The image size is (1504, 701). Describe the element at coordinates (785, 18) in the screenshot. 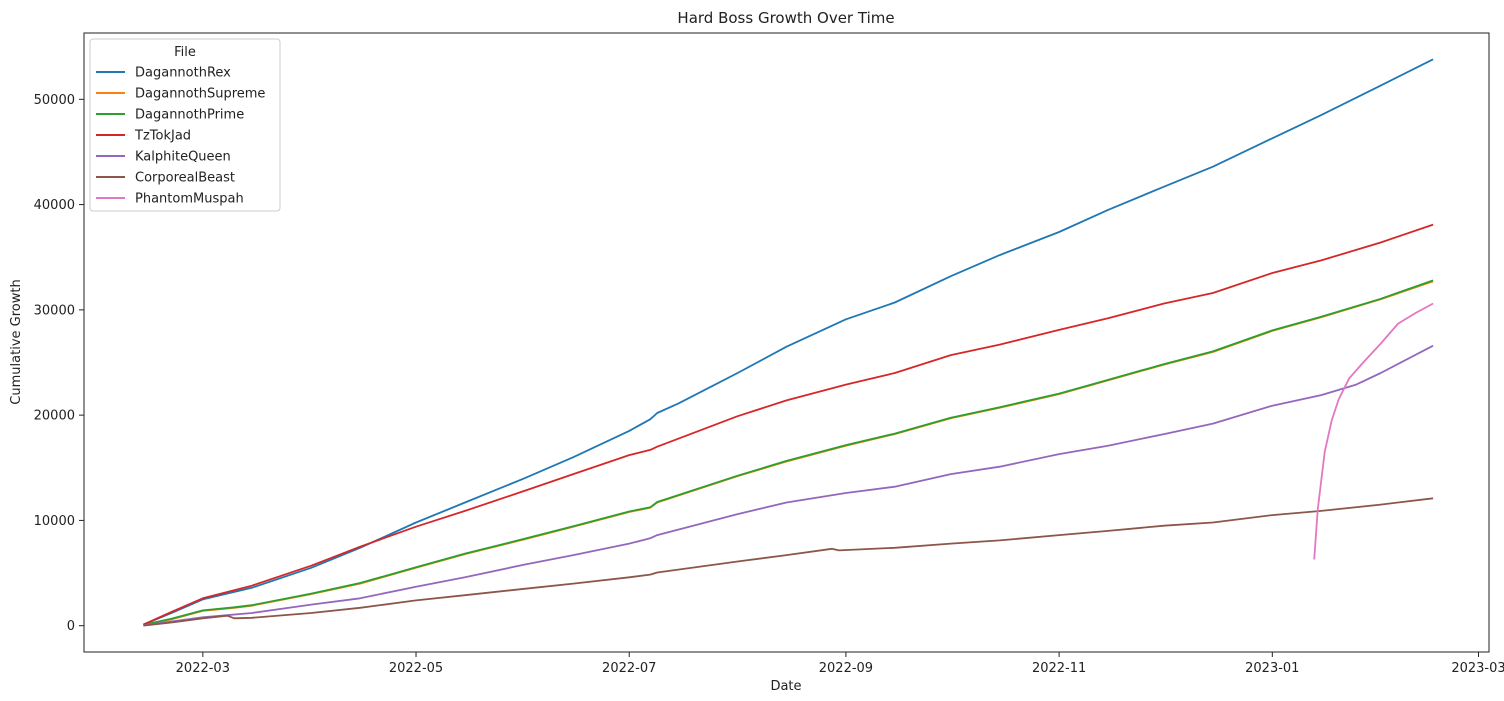

I see `chart-title: Hard Boss Growth Over Time` at that location.